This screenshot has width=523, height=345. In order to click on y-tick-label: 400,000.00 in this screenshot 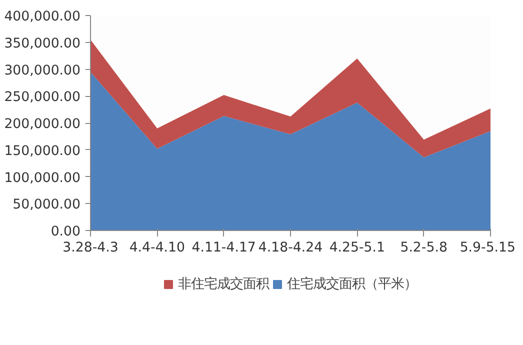, I will do `click(42, 17)`.